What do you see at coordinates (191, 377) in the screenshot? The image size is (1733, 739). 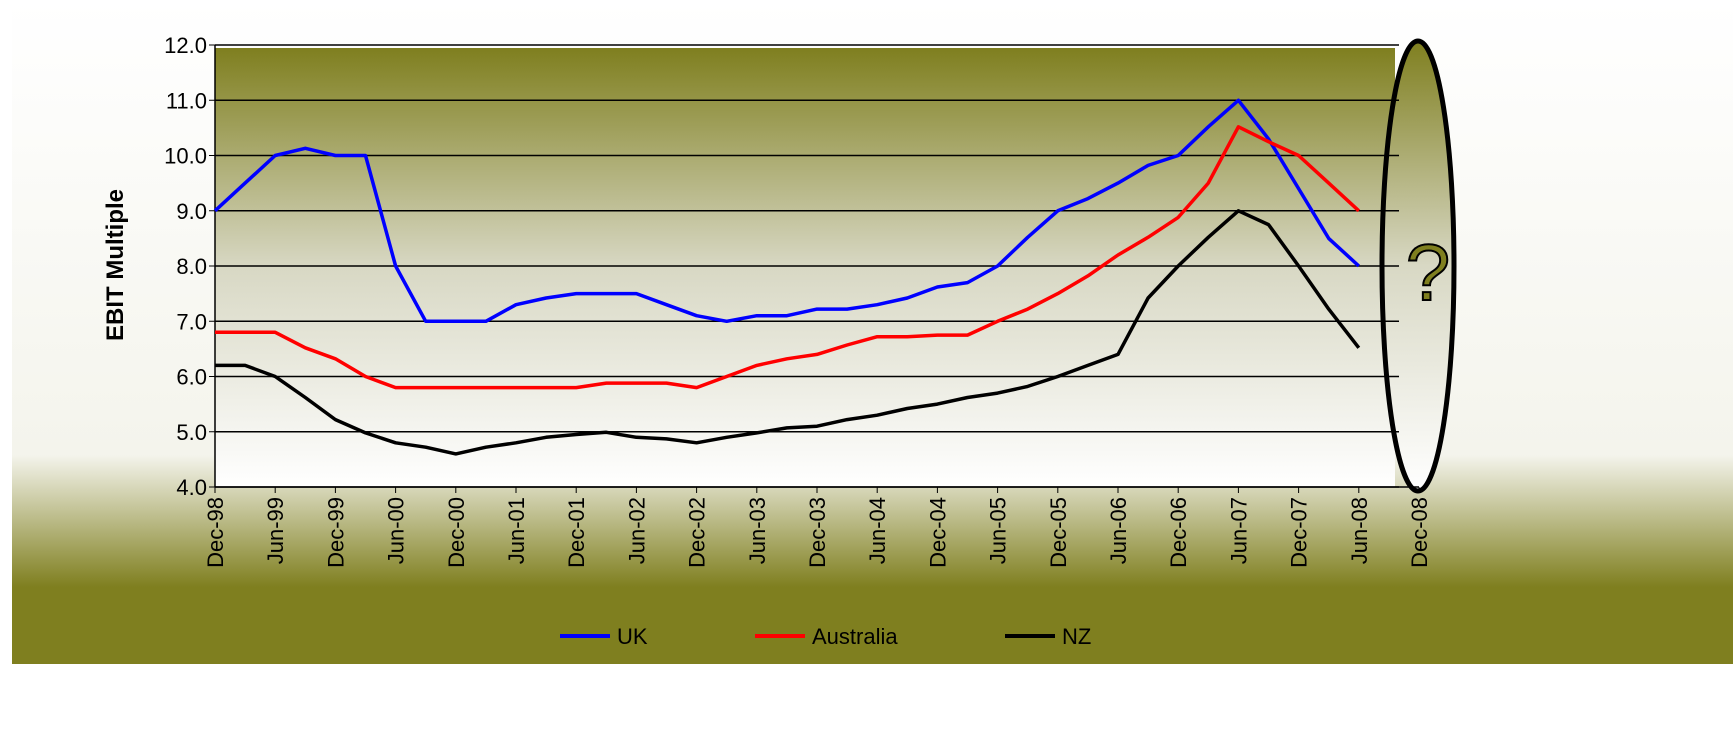 I see `y-tick-label: 6.0` at bounding box center [191, 377].